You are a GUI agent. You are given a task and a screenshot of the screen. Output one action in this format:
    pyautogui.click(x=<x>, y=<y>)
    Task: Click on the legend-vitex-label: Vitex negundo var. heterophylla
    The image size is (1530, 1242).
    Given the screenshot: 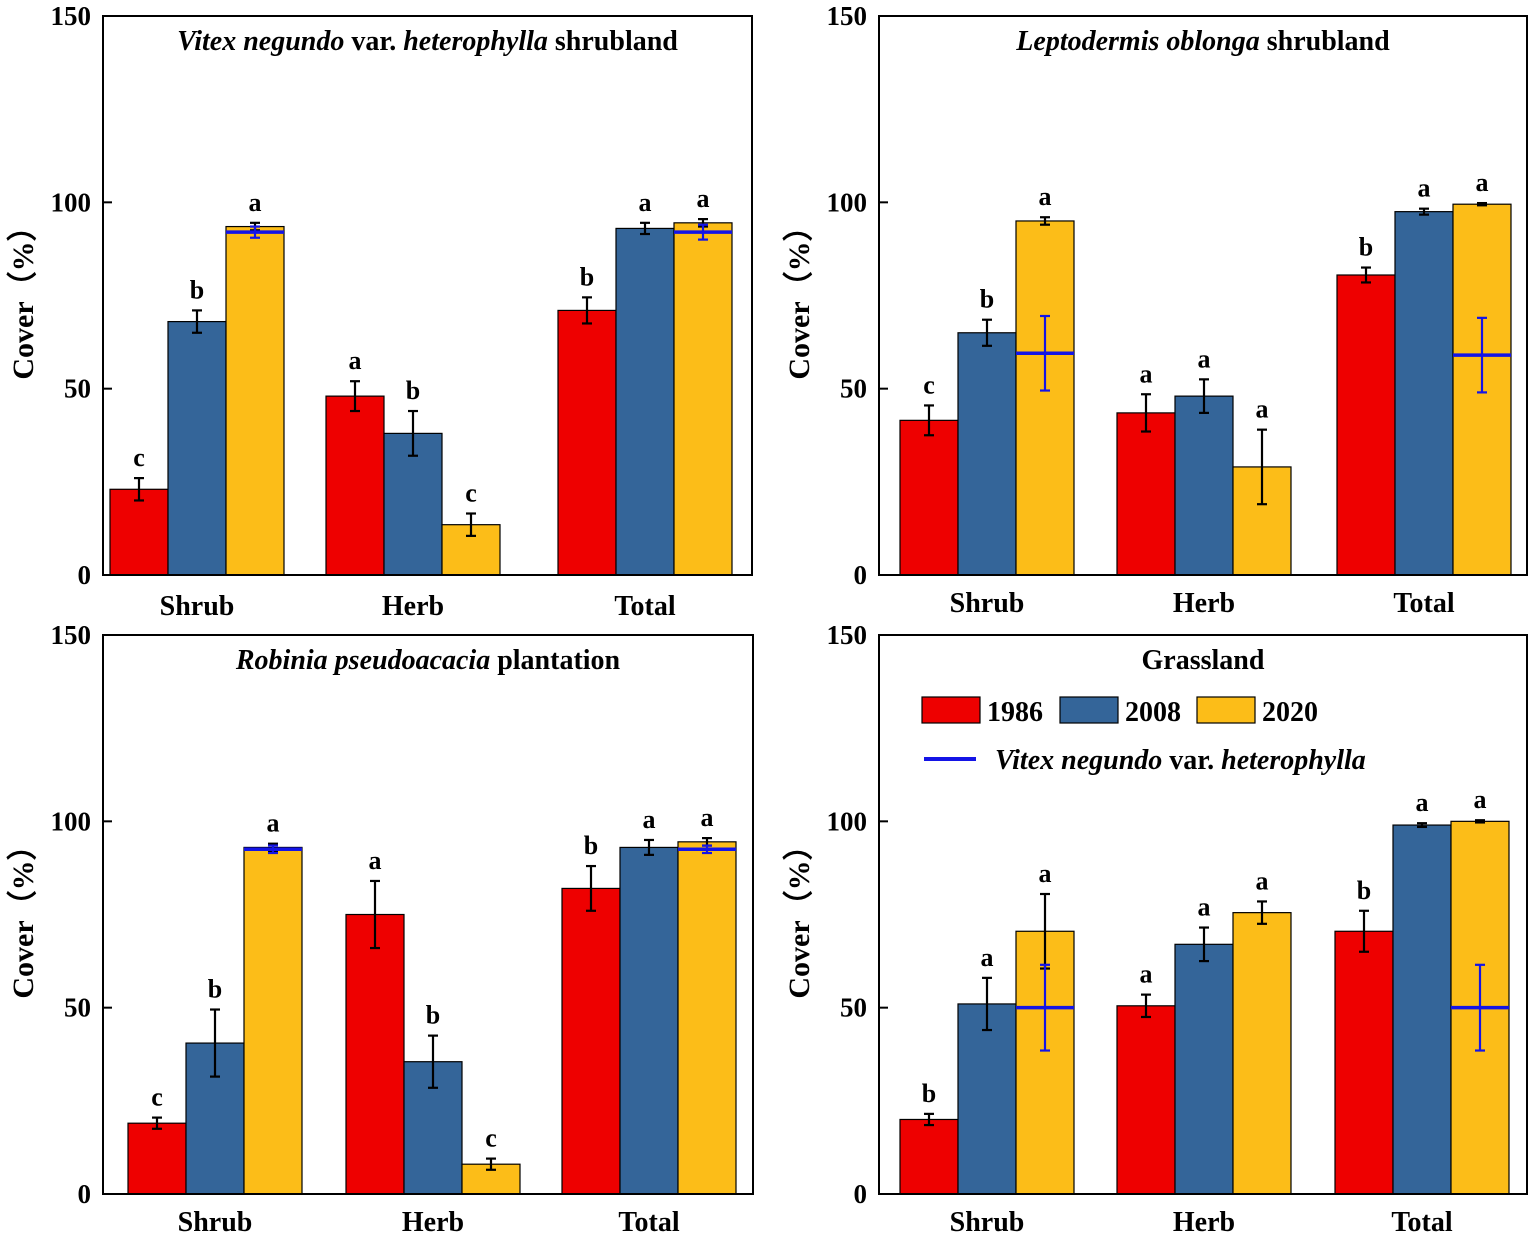 What is the action you would take?
    pyautogui.click(x=1180, y=760)
    